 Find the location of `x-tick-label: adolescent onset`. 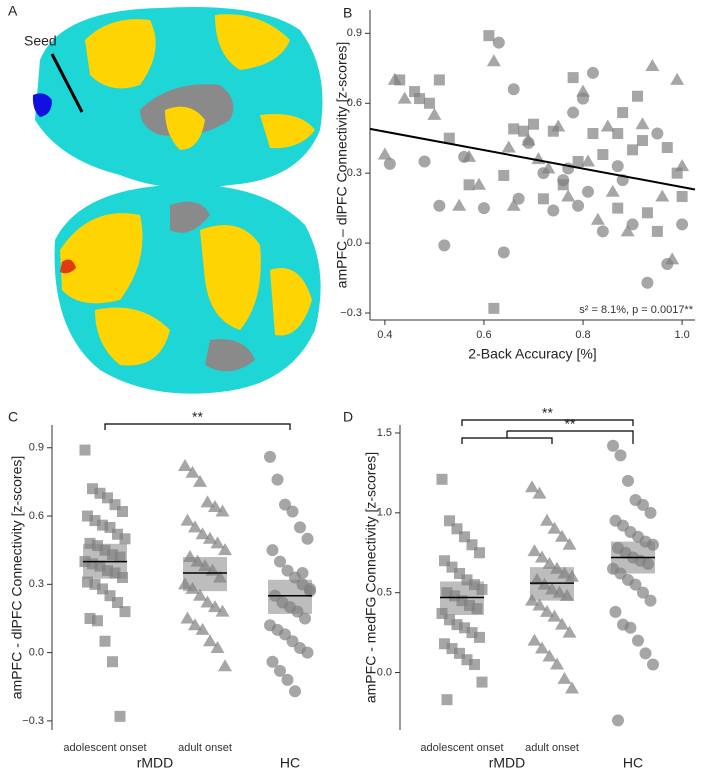

x-tick-label: adolescent onset is located at coordinates (104, 748).